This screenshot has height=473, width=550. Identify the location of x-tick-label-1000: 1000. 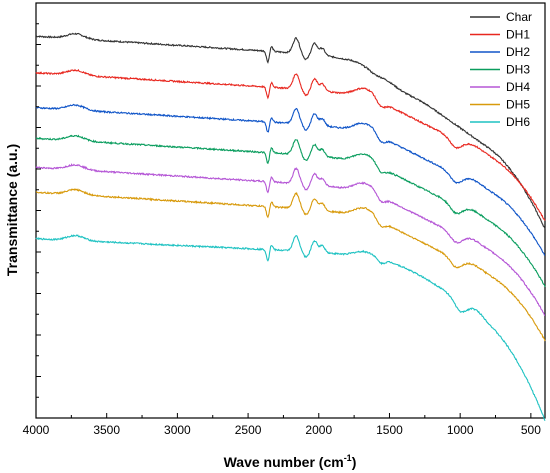
(460, 430).